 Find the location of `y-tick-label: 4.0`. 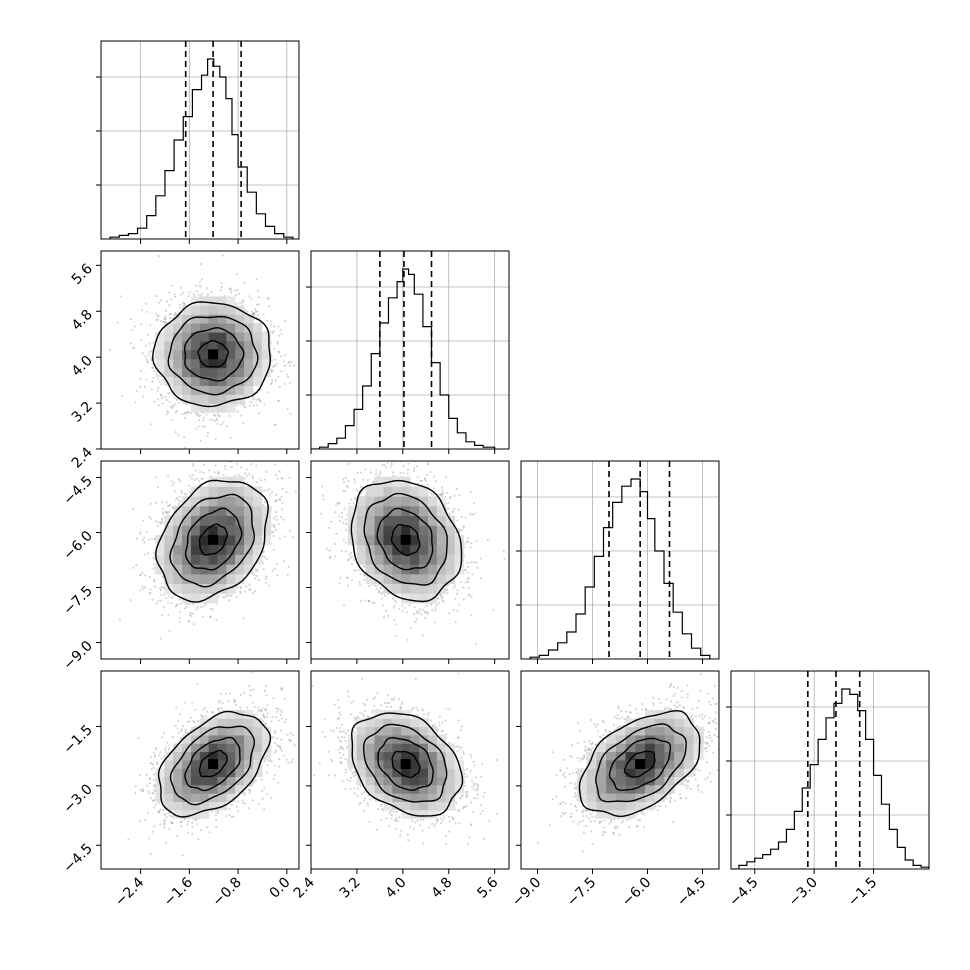

y-tick-label: 4.0 is located at coordinates (82, 366).